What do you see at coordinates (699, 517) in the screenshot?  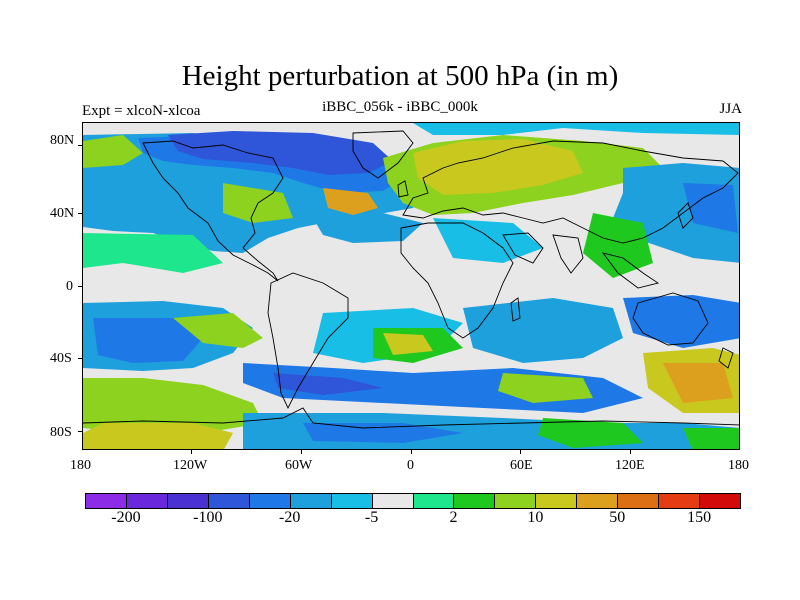 I see `colorbar-tick-label: 150` at bounding box center [699, 517].